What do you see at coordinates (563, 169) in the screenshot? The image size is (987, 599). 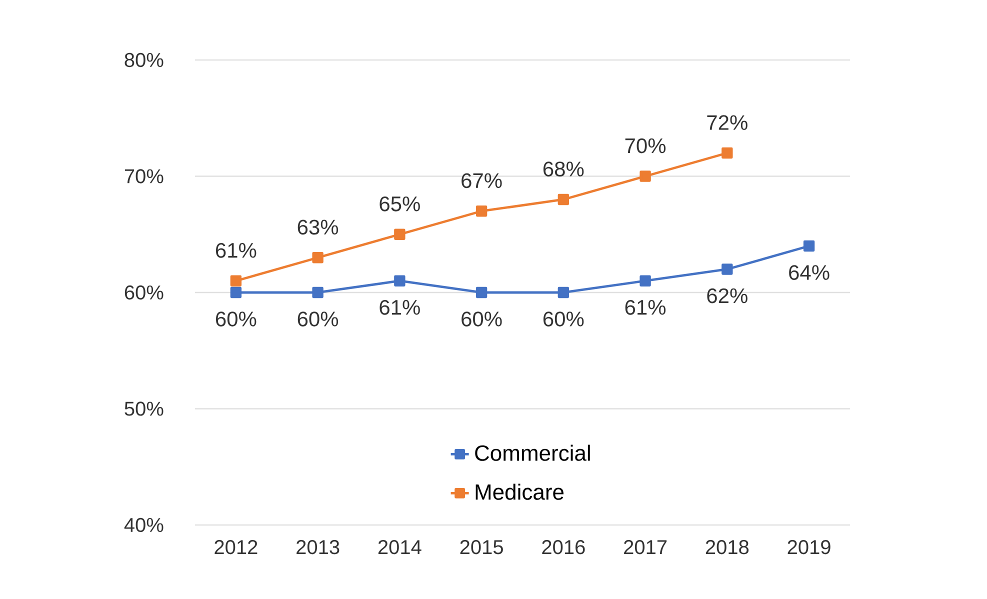 I see `data-label: 68%` at bounding box center [563, 169].